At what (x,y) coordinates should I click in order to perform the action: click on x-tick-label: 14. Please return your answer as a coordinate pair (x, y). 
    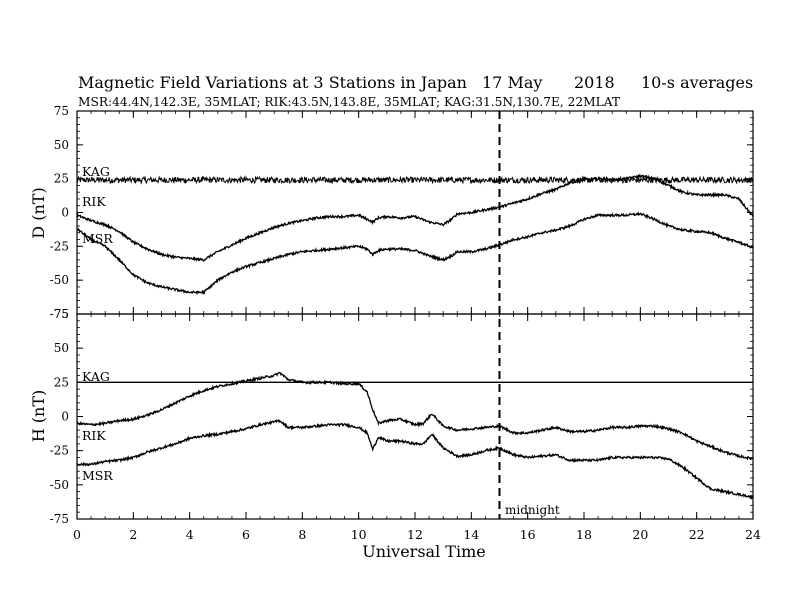
    Looking at the image, I should click on (471, 534).